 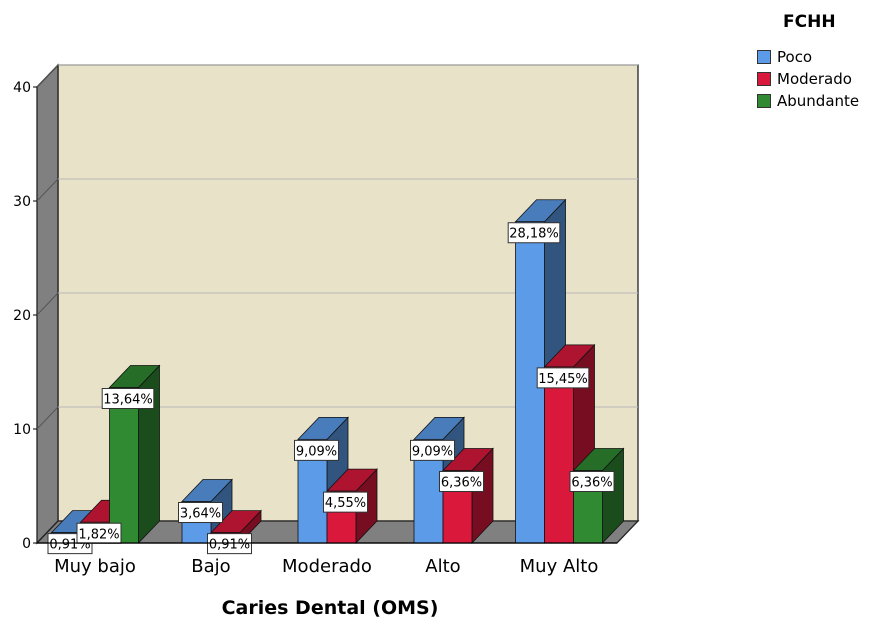 I want to click on x-tick-label: Alto, so click(x=442, y=566).